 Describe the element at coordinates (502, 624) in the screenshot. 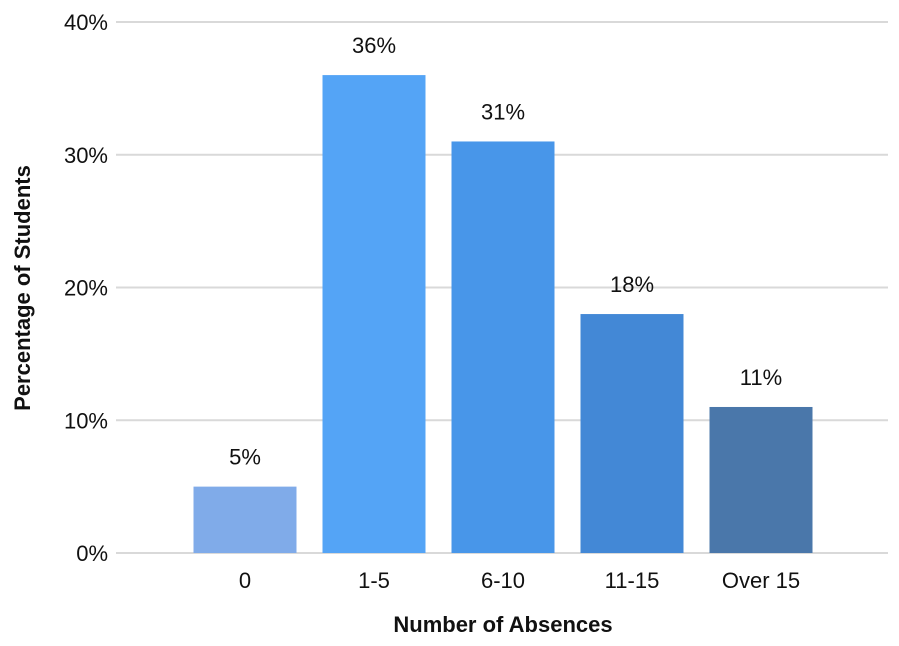

I see `x-axis-title: Number of Absences` at that location.